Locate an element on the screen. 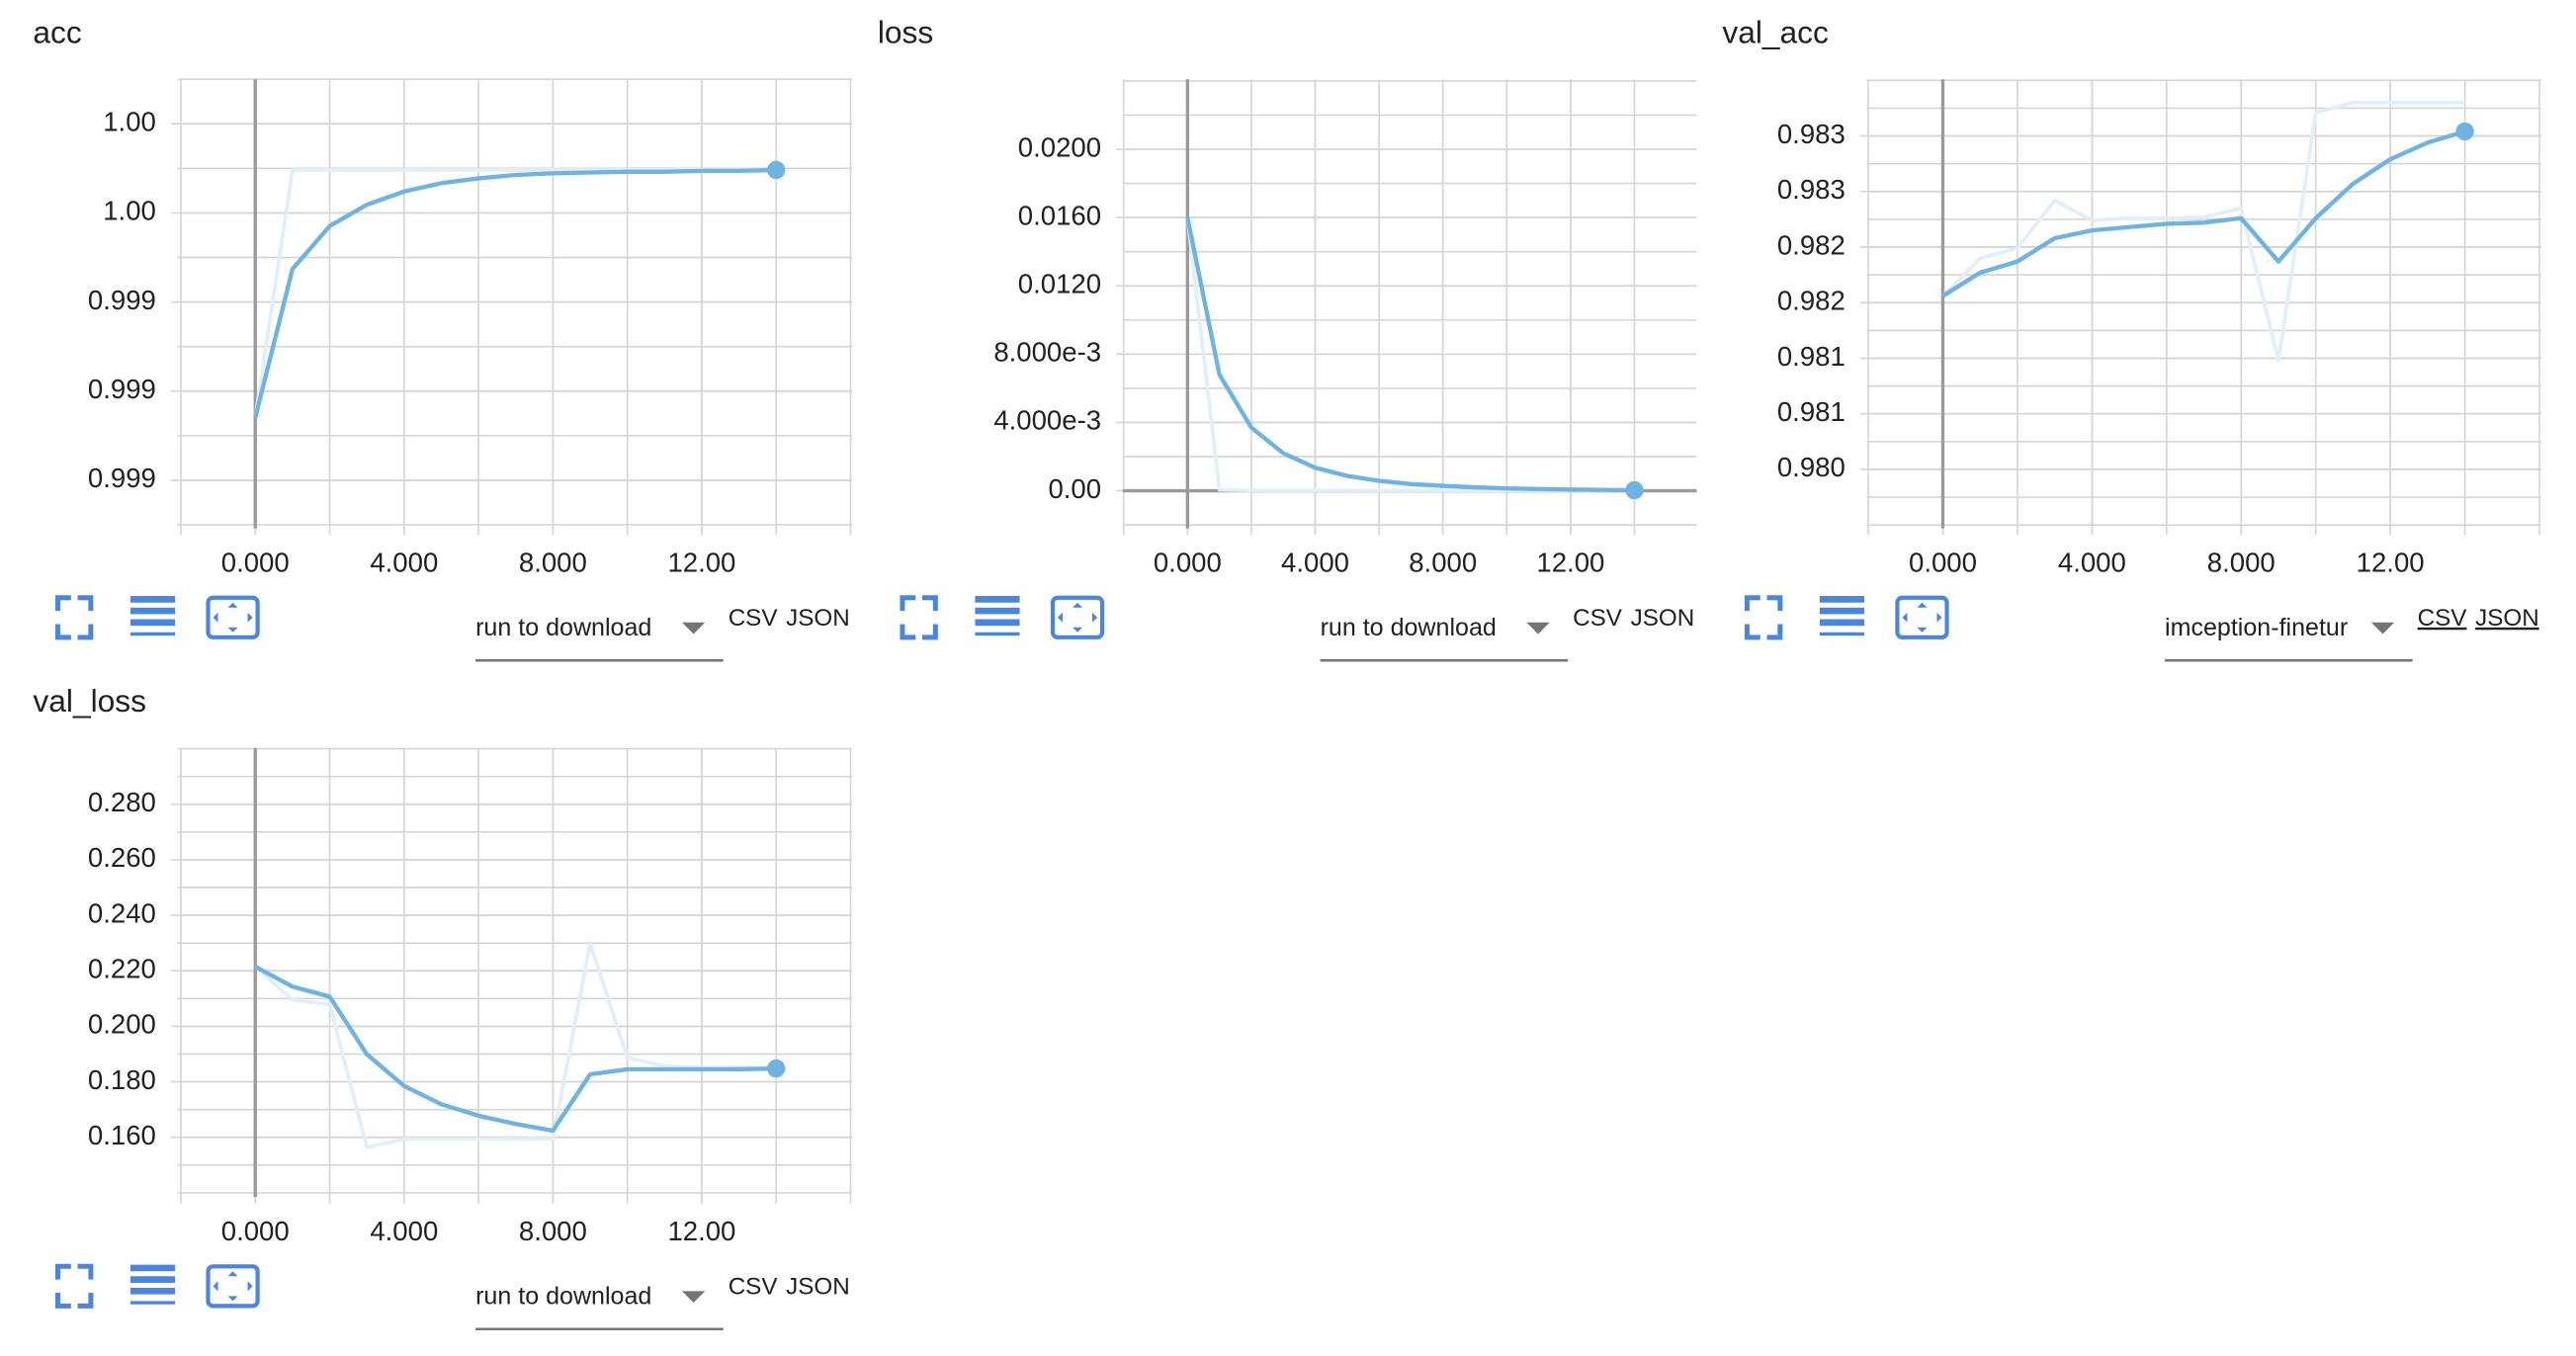 Image resolution: width=2576 pixels, height=1356 pixels. chart-title: loss is located at coordinates (905, 31).